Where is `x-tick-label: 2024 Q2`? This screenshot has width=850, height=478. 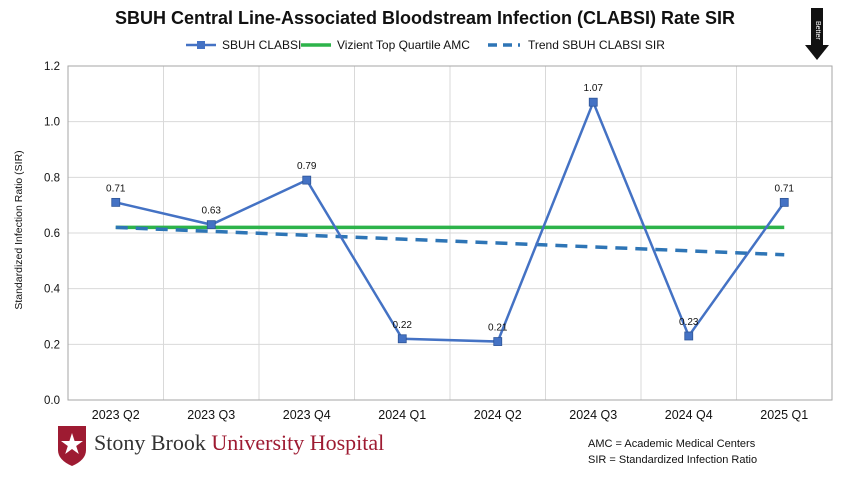
x-tick-label: 2024 Q2 is located at coordinates (498, 415).